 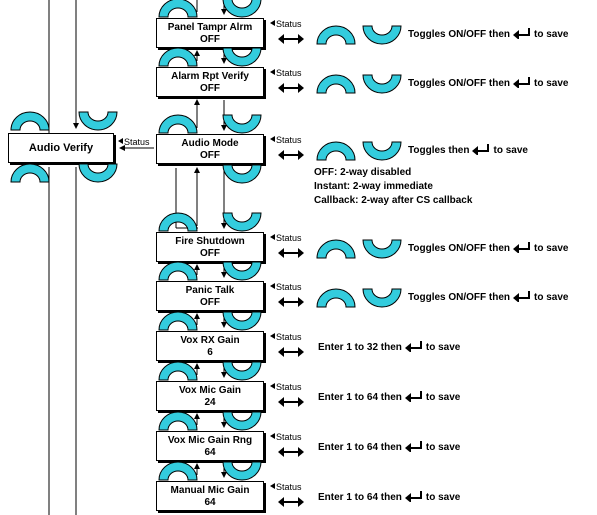 I want to click on description-manual-mic-gain: Enter 1 to 64 then to save, so click(x=389, y=497).